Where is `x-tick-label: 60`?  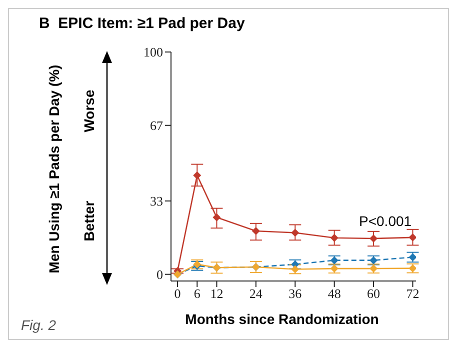 x-tick-label: 60 is located at coordinates (373, 294).